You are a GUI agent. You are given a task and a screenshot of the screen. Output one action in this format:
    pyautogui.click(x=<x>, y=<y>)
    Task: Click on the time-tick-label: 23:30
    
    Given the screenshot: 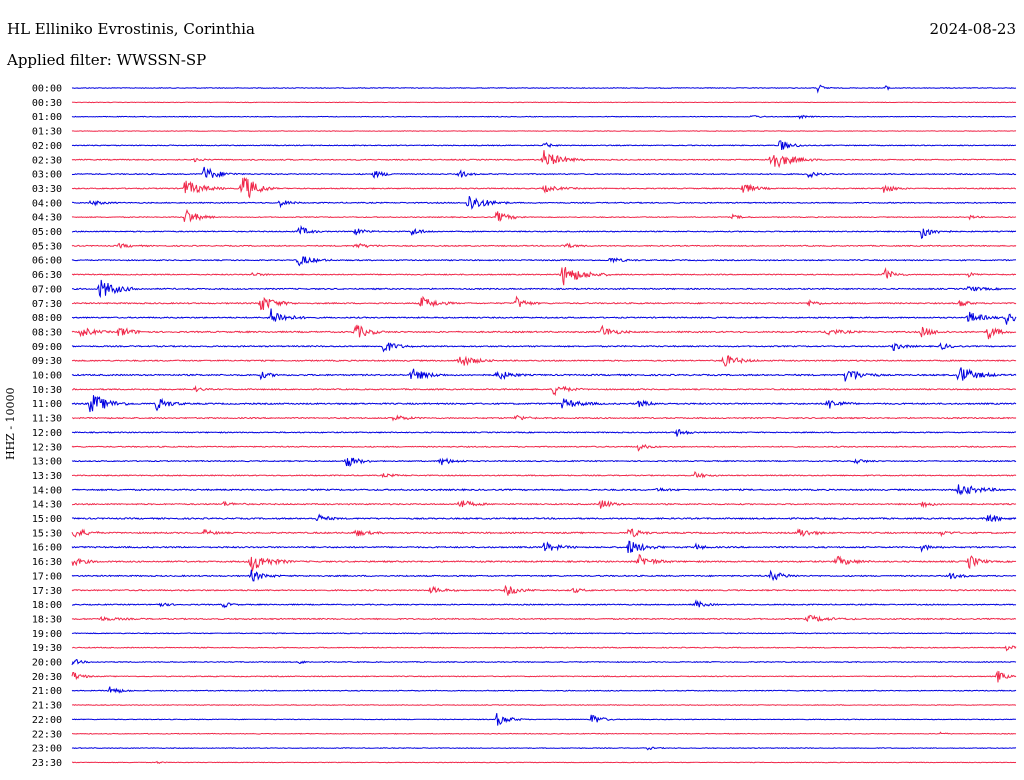 What is the action you would take?
    pyautogui.click(x=47, y=763)
    